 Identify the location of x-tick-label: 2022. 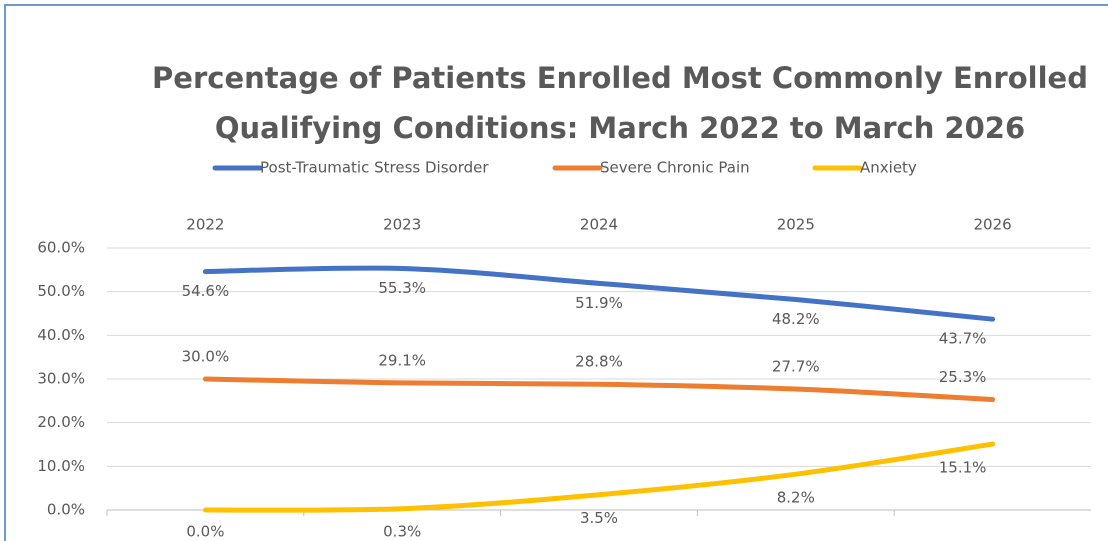
(205, 225).